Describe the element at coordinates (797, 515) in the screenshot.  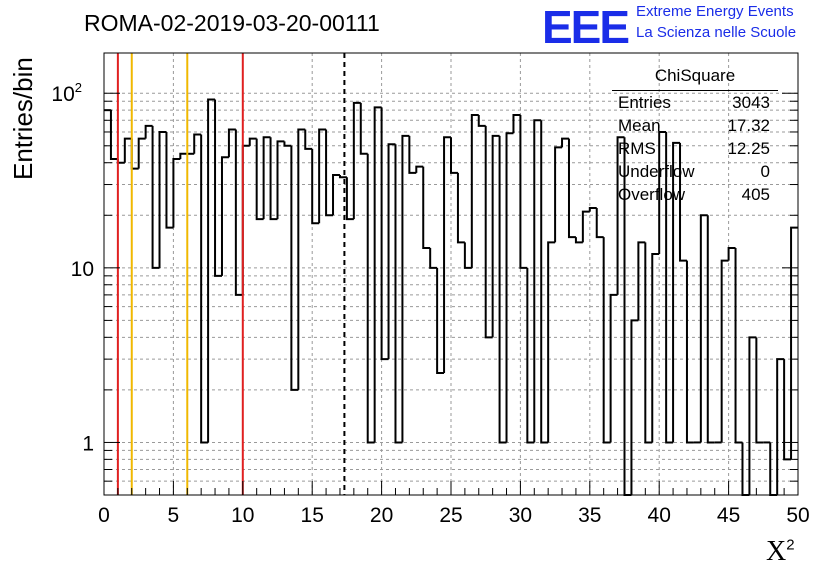
I see `x-tick-label: 50` at that location.